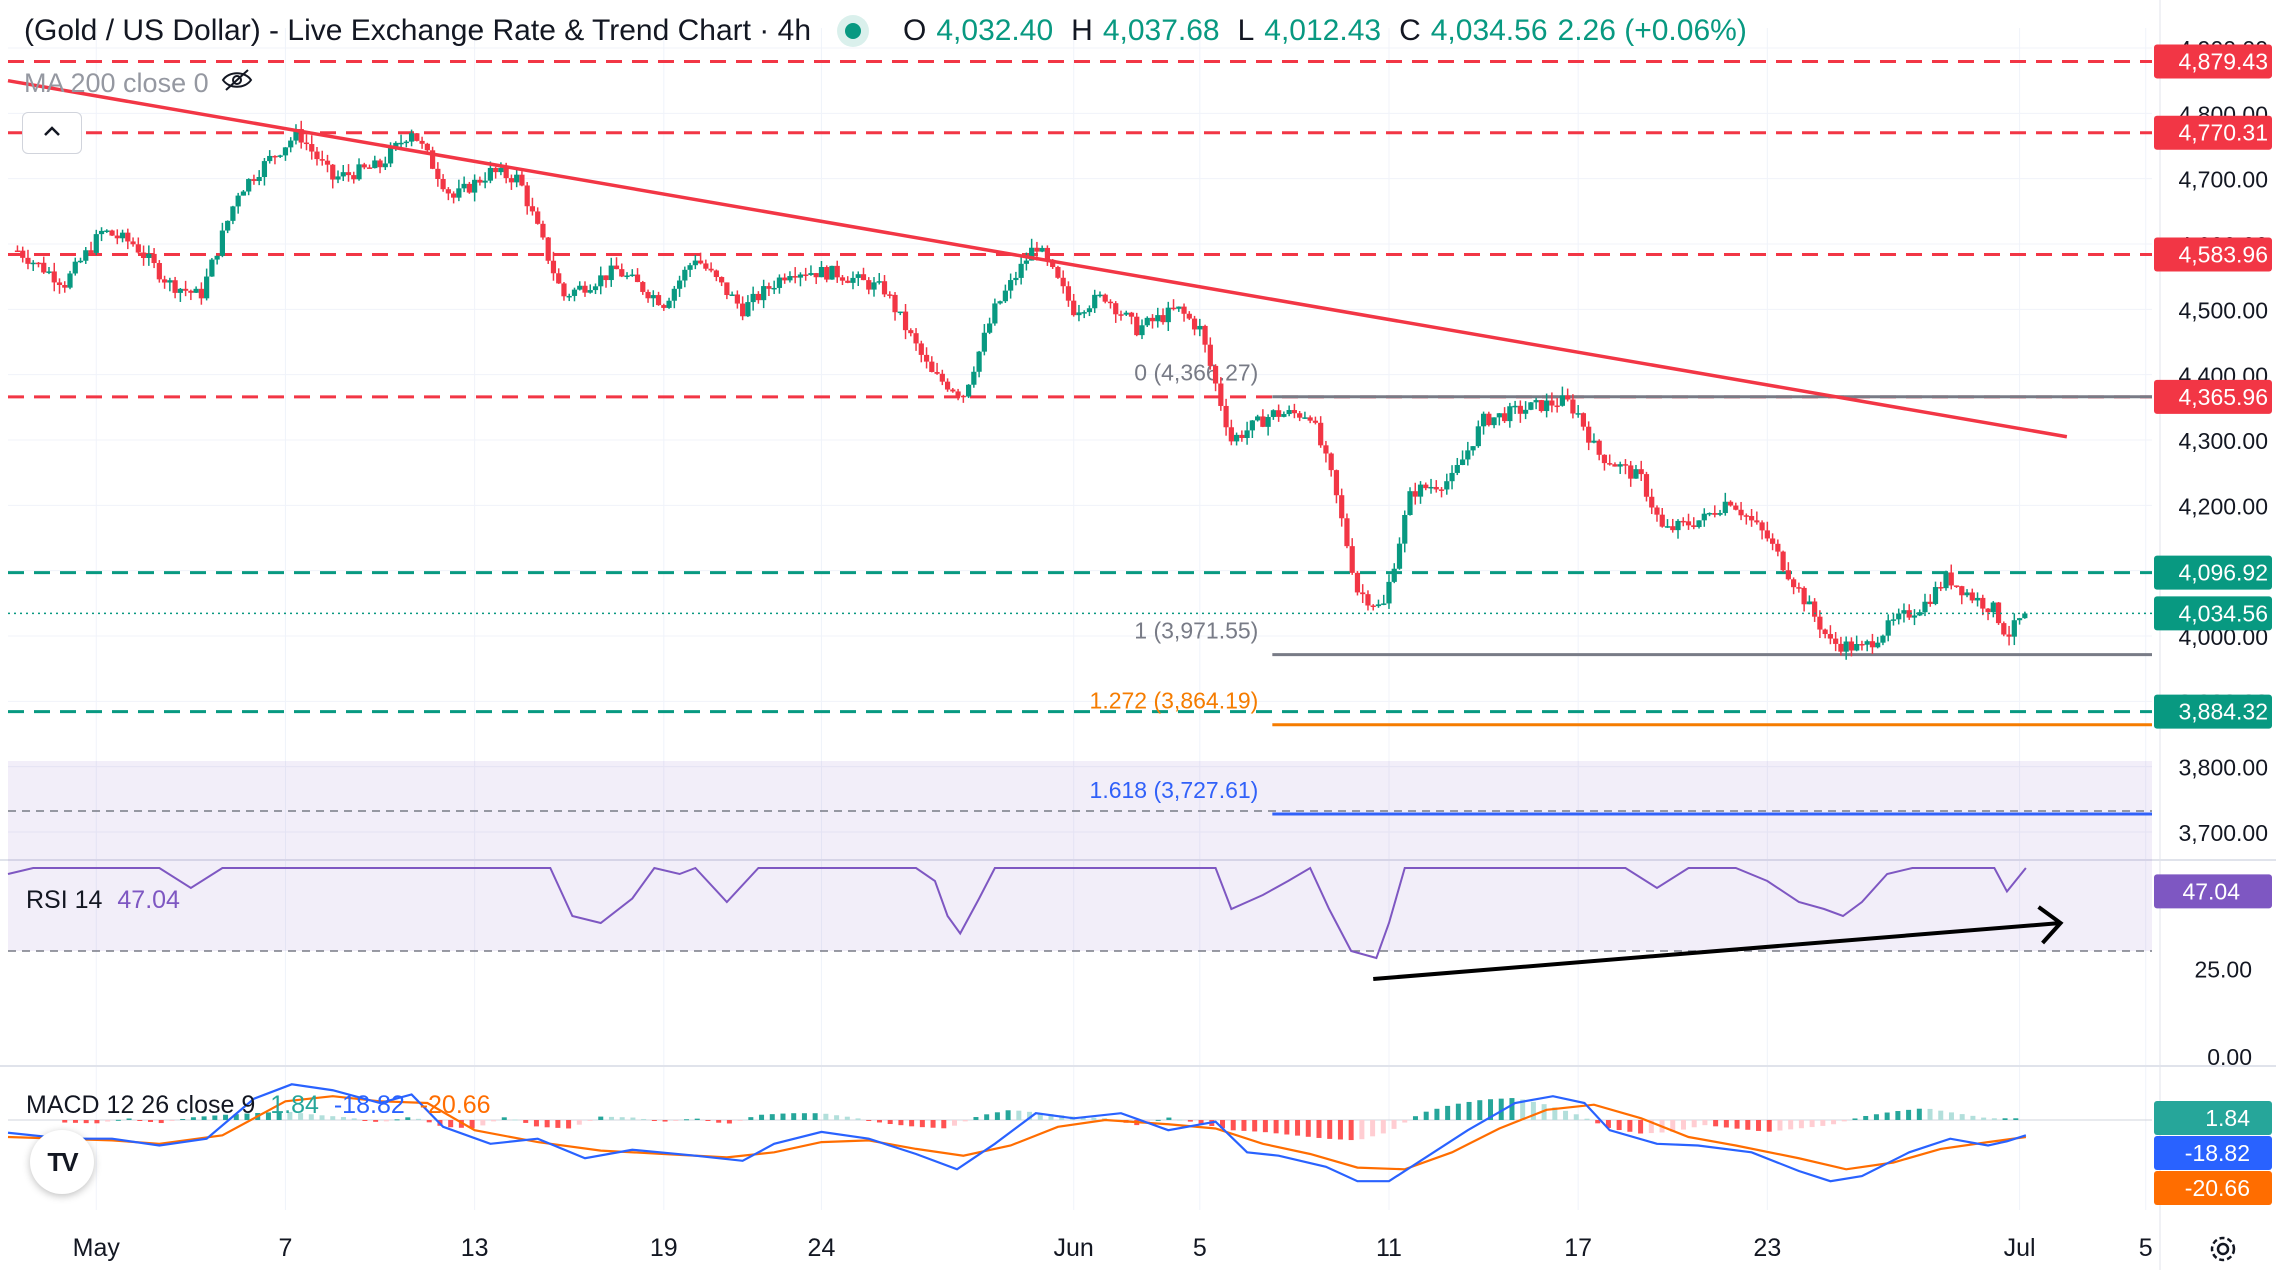  Describe the element at coordinates (2213, 613) in the screenshot. I see `last-price-tag-bg` at that location.